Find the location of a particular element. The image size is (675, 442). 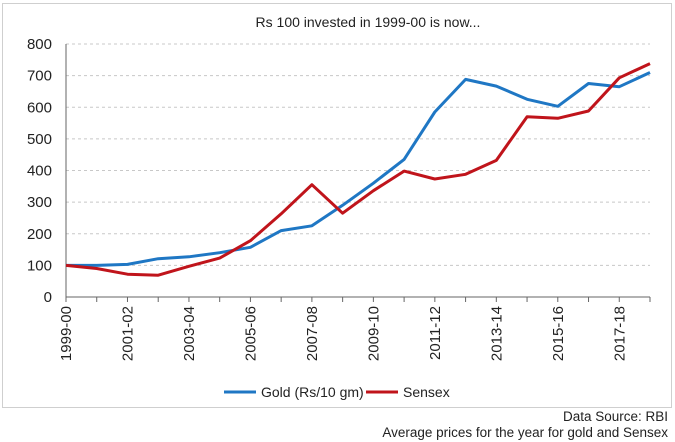

x-tick-label: 2011-12 is located at coordinates (435, 333).